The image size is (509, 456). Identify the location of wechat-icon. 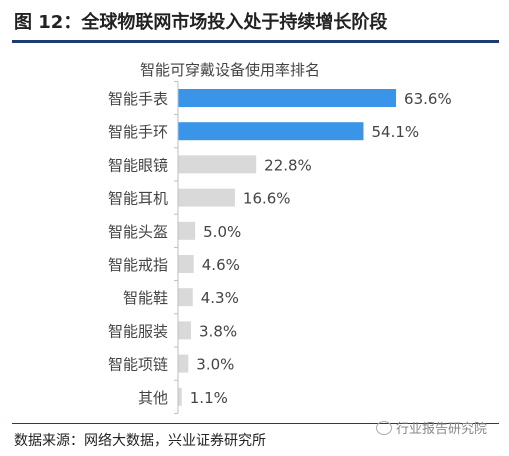
(384, 427).